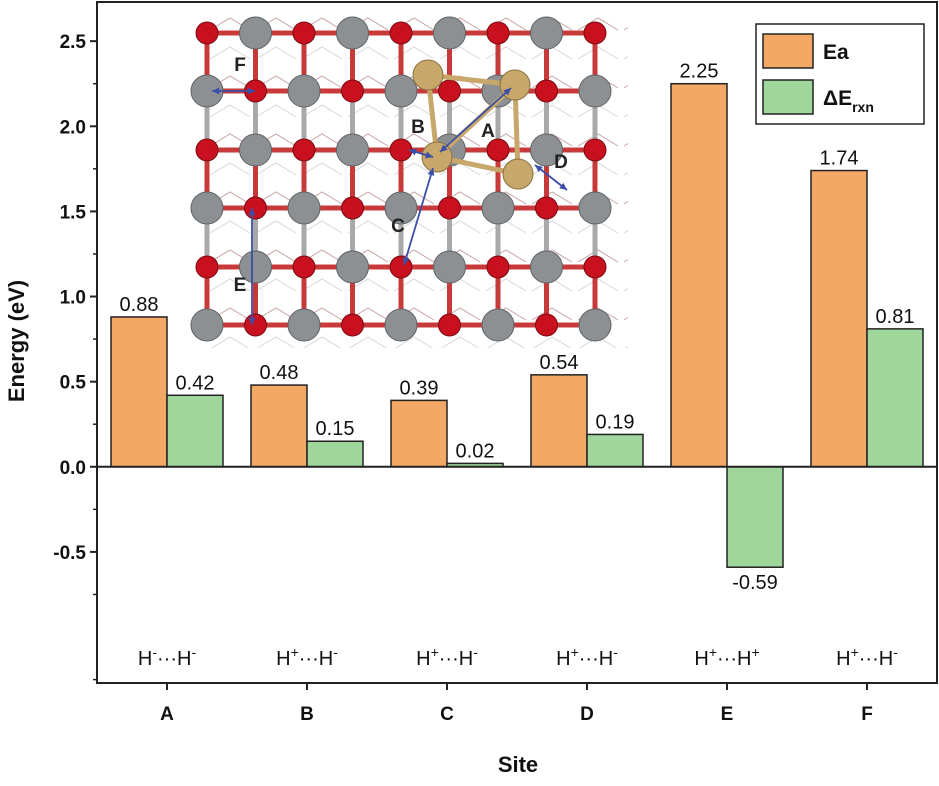 This screenshot has height=786, width=939. Describe the element at coordinates (279, 373) in the screenshot. I see `value-label: 0.48` at that location.